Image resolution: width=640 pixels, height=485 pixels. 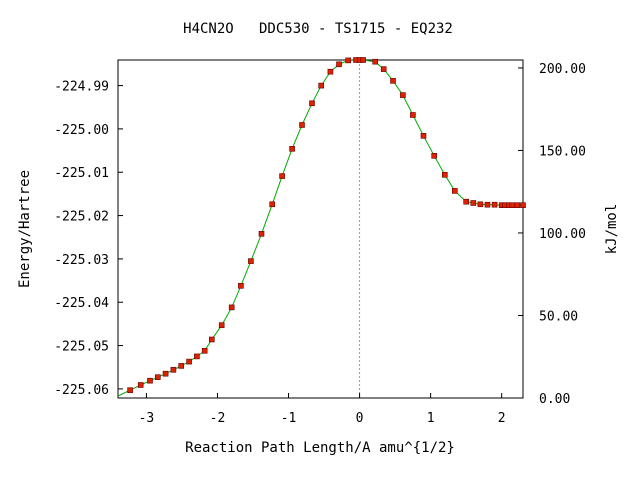 I want to click on y2-tick-label: 200.00, so click(x=562, y=69).